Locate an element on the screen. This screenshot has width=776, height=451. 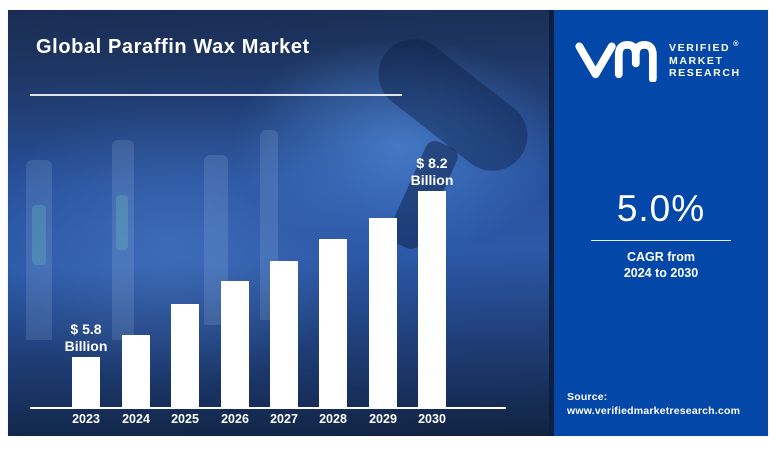
brand-word-verified: VERIFIED is located at coordinates (700, 48).